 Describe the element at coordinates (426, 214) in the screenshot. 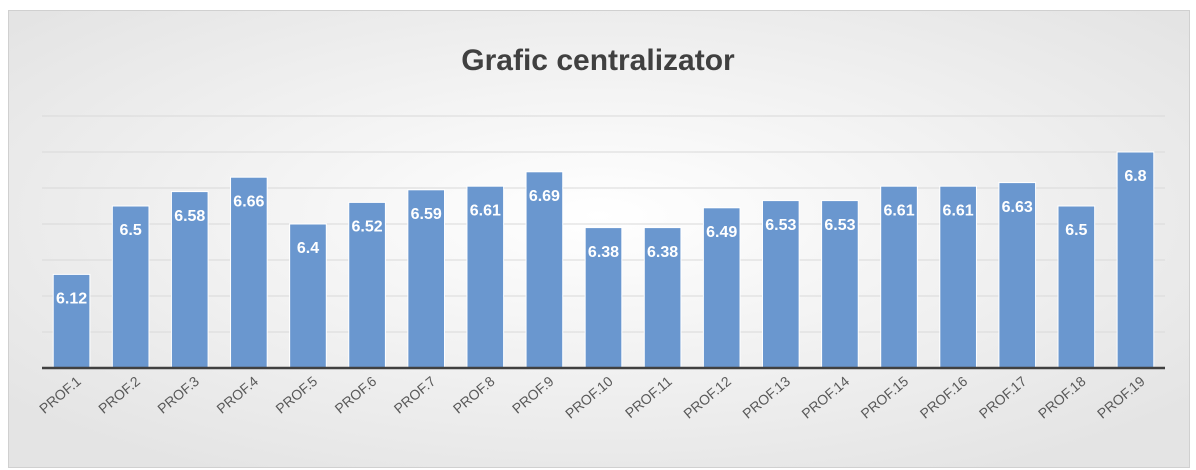

I see `data-label: 6.59` at that location.